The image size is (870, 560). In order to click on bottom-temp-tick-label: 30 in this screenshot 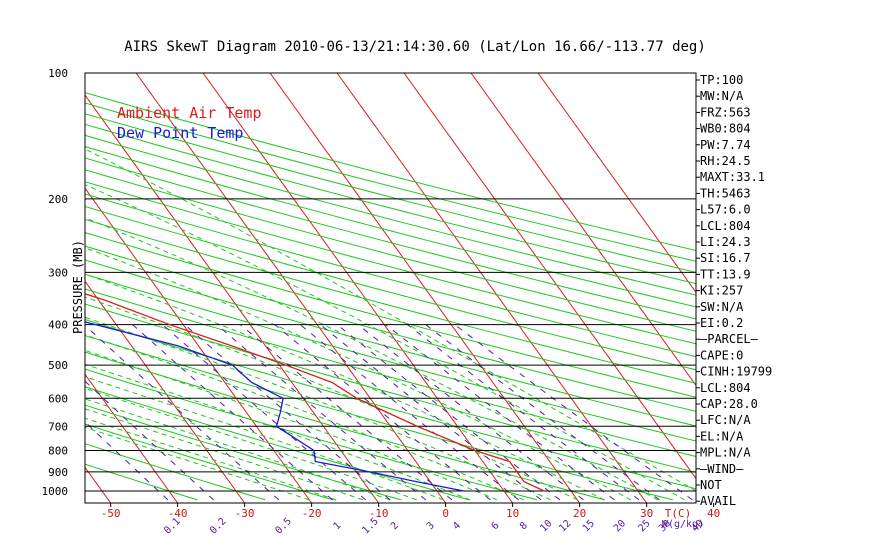, I will do `click(646, 513)`.